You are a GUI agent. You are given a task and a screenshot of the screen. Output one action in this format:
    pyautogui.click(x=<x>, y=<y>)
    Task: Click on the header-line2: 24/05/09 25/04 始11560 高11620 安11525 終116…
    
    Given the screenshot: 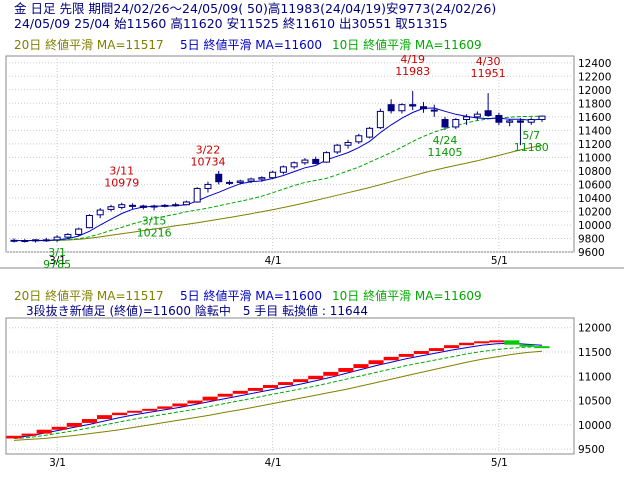 What is the action you would take?
    pyautogui.click(x=231, y=23)
    